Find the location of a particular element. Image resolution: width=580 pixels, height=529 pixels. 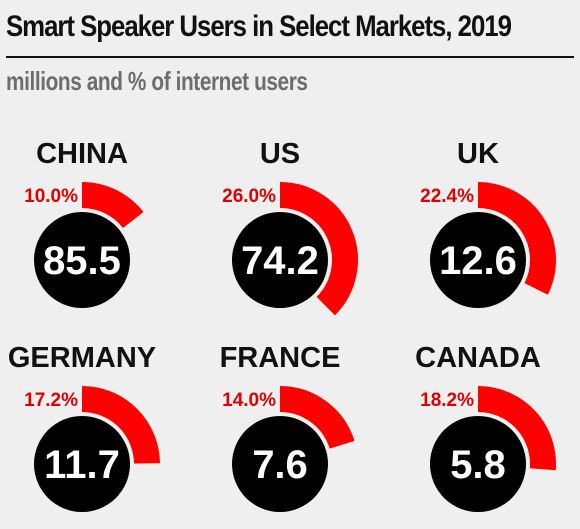

users-value-label: 85.5 is located at coordinates (82, 261).